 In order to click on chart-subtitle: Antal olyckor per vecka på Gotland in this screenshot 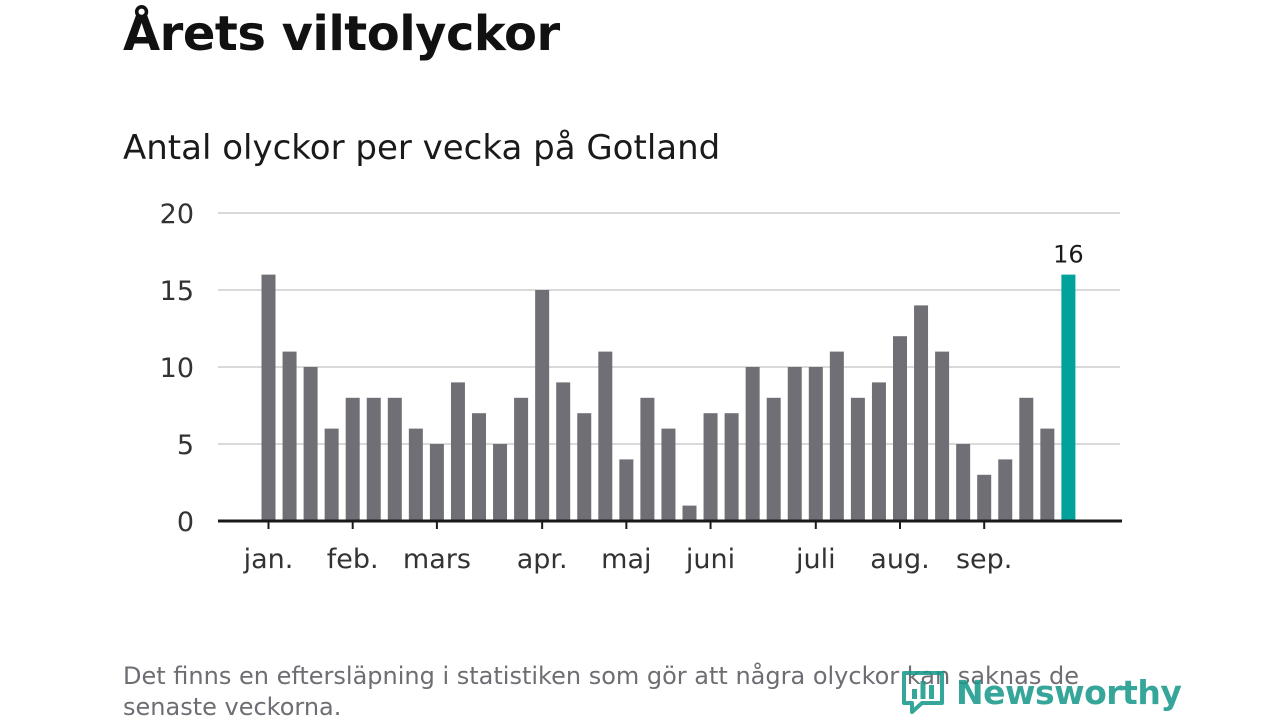, I will do `click(422, 148)`.